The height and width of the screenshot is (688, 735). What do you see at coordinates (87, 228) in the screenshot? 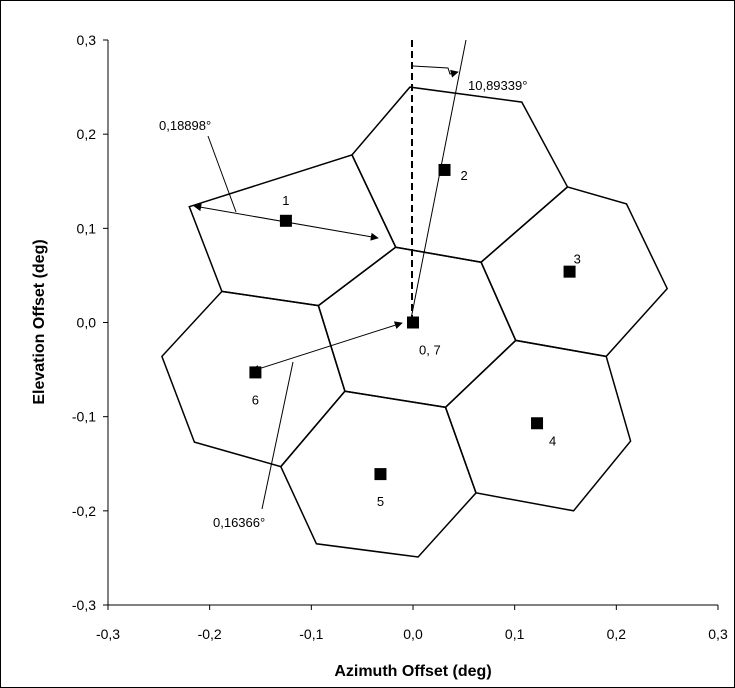
I see `y-tick-label: 0,1` at bounding box center [87, 228].